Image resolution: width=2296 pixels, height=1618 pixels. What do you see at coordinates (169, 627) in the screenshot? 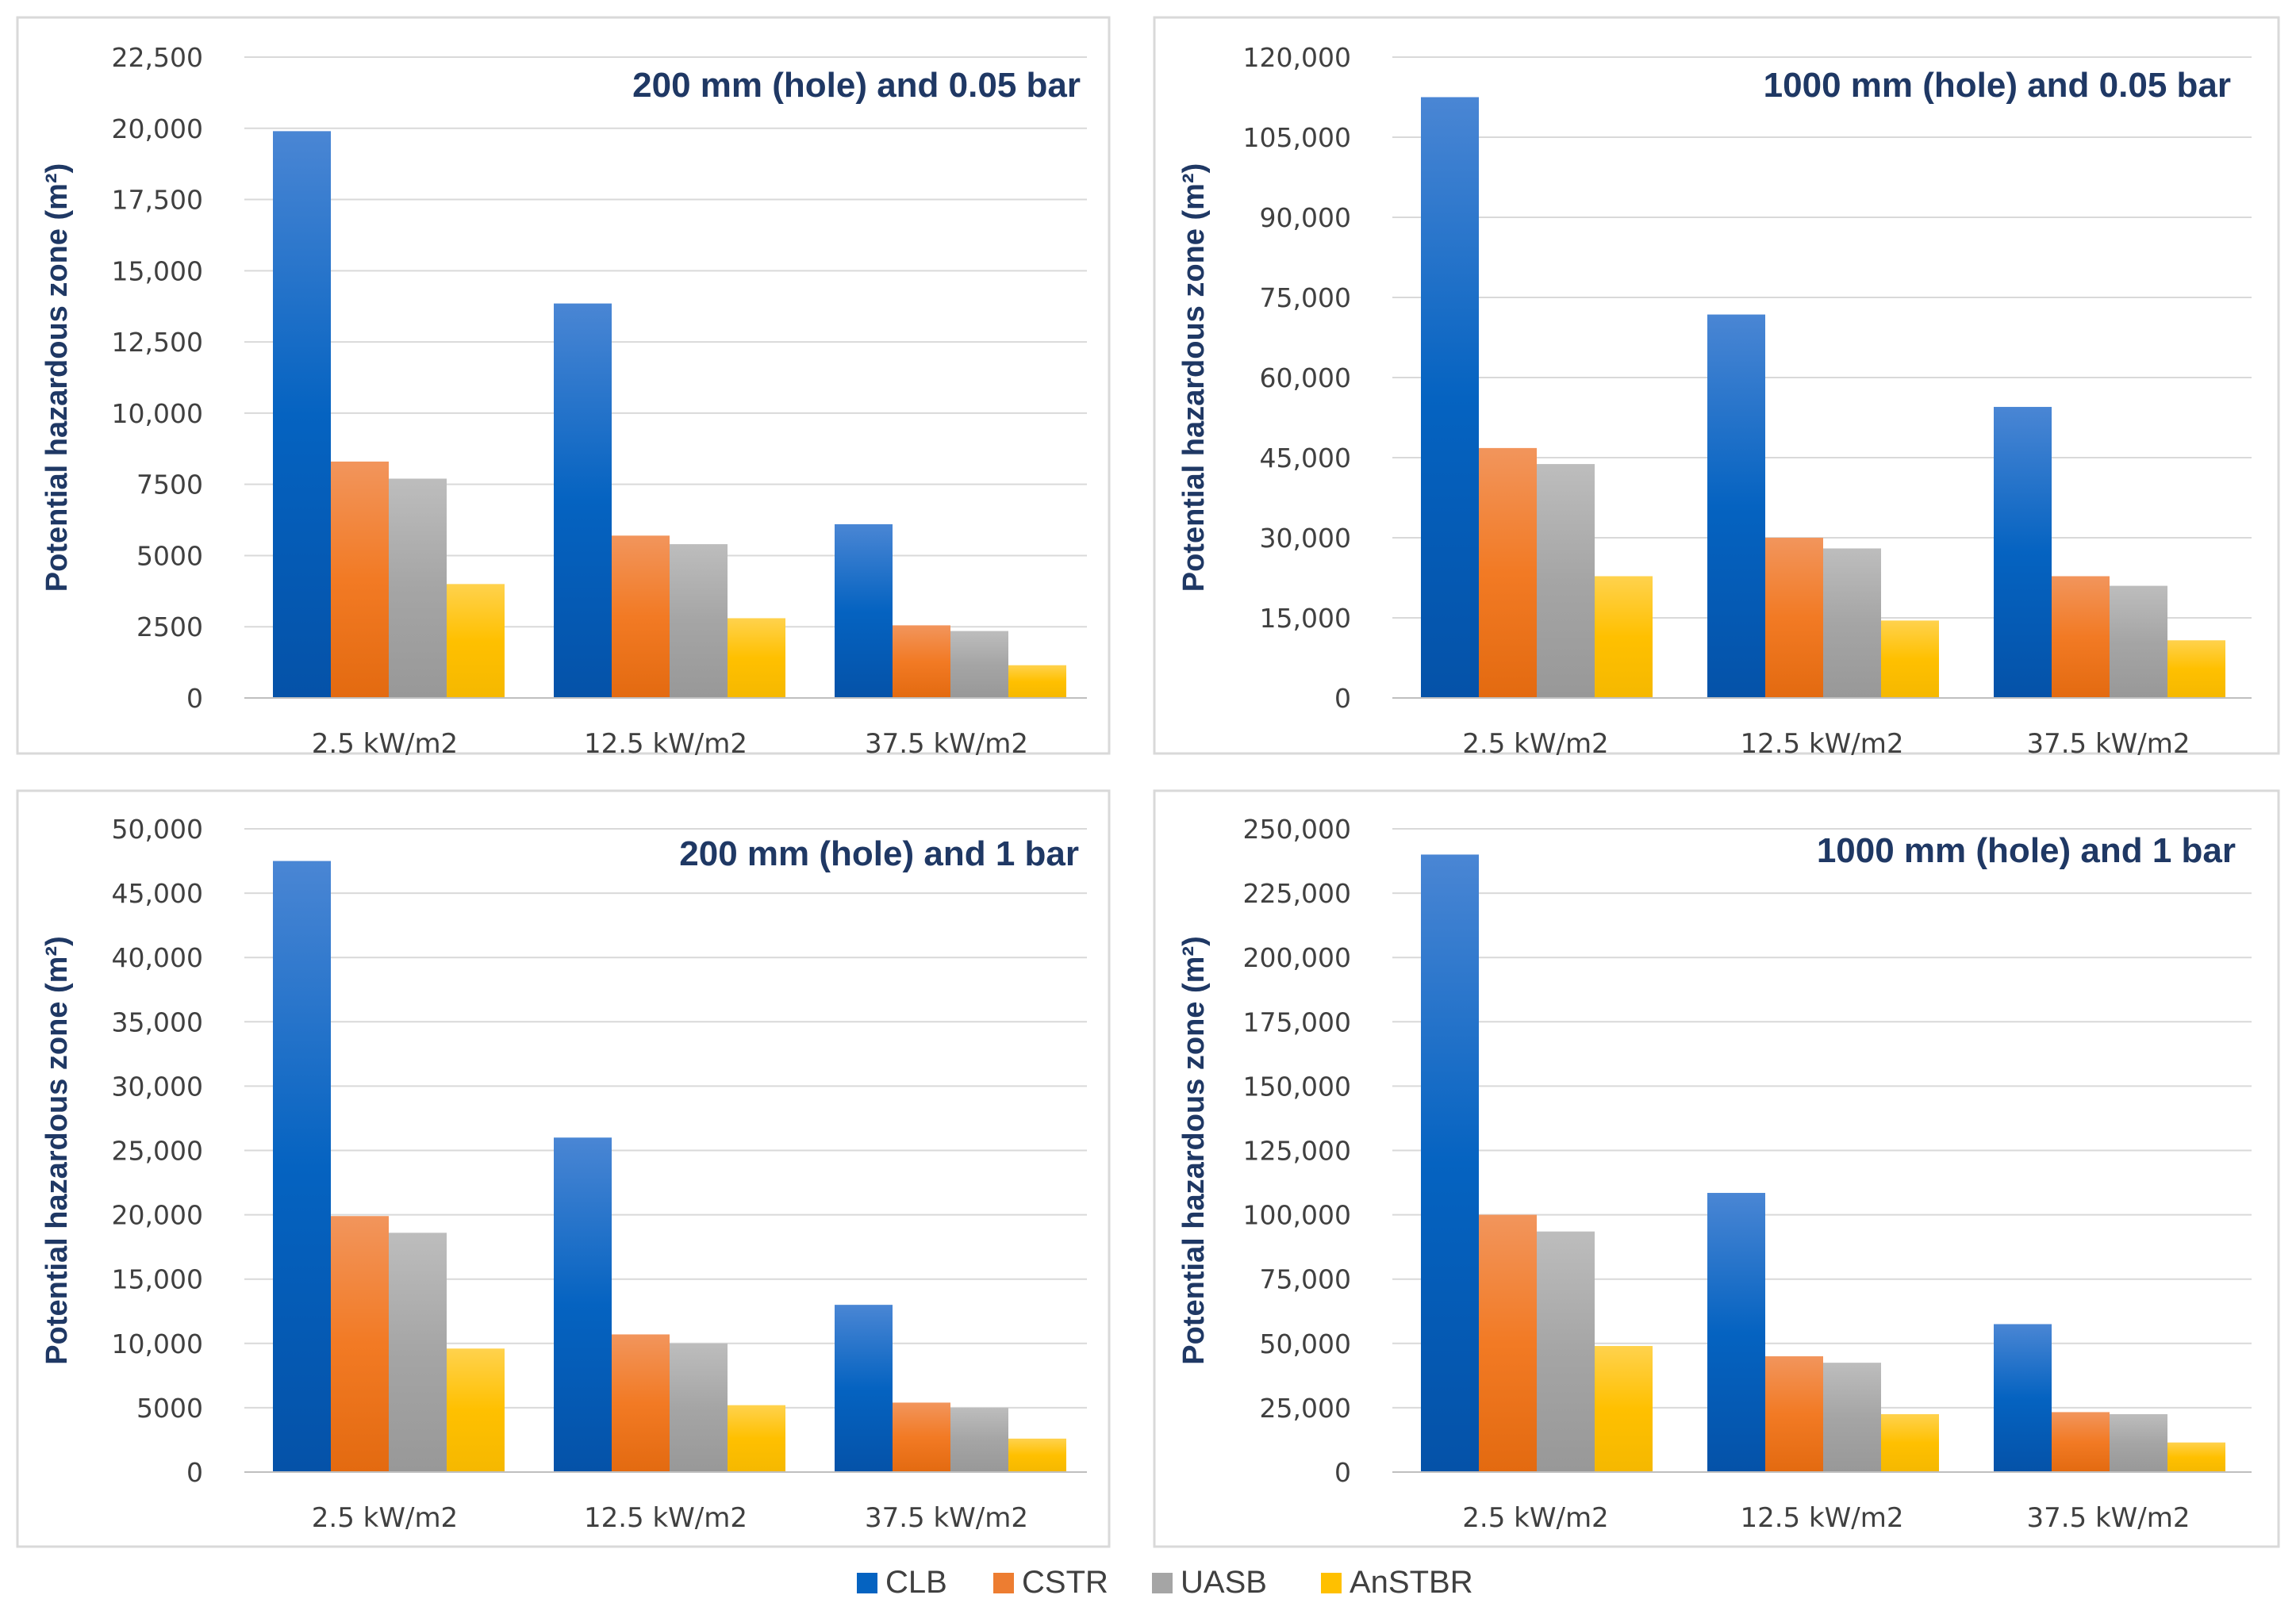
I see `y-tick-label: 2500` at bounding box center [169, 627].